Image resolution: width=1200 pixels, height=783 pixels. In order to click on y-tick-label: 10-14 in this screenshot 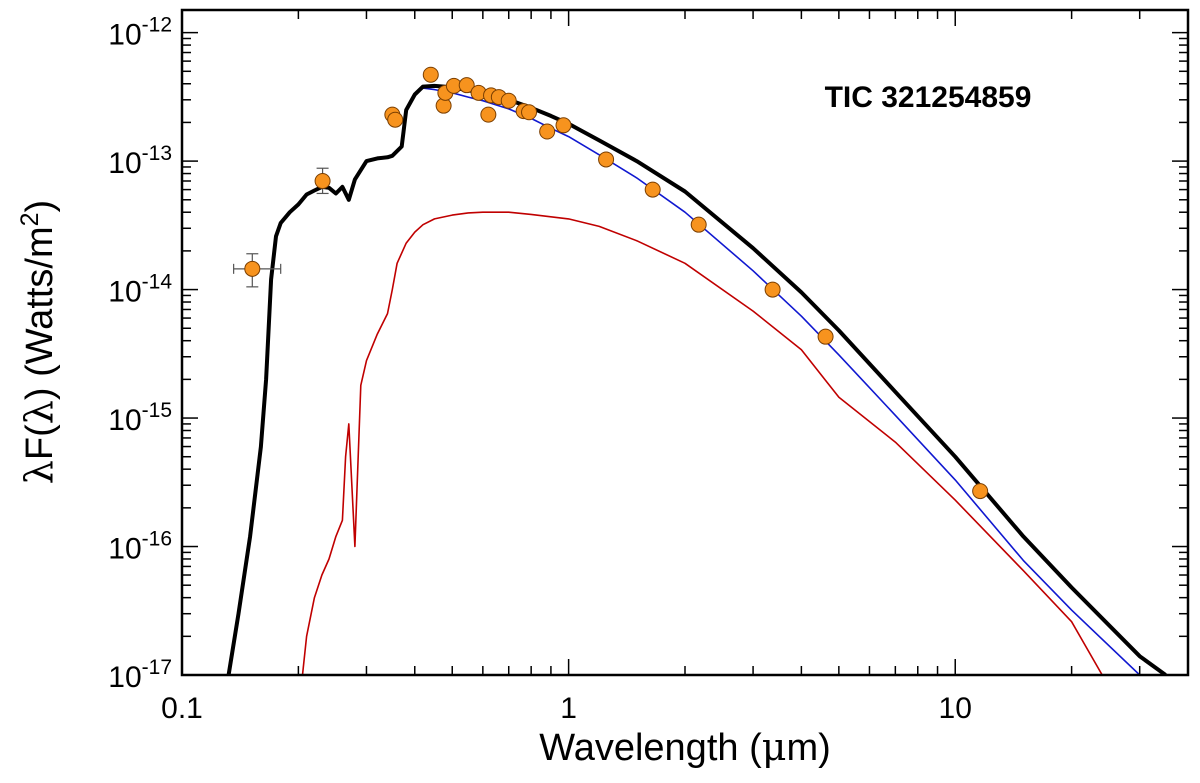, I will do `click(140, 290)`.